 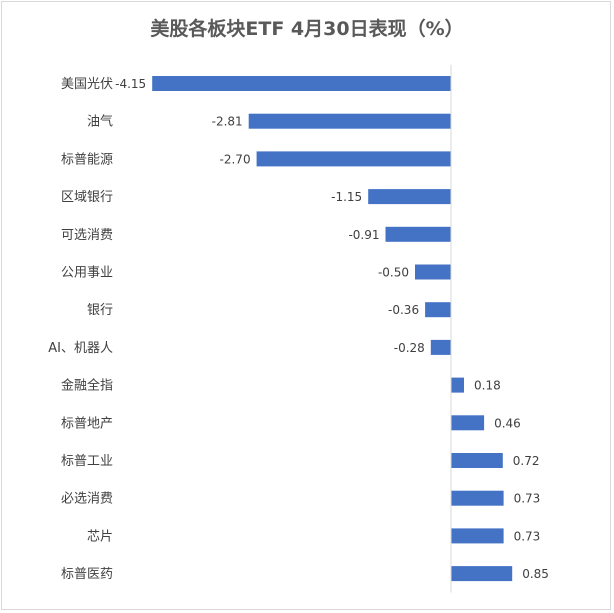 I want to click on data-label: -0.50, so click(x=393, y=273).